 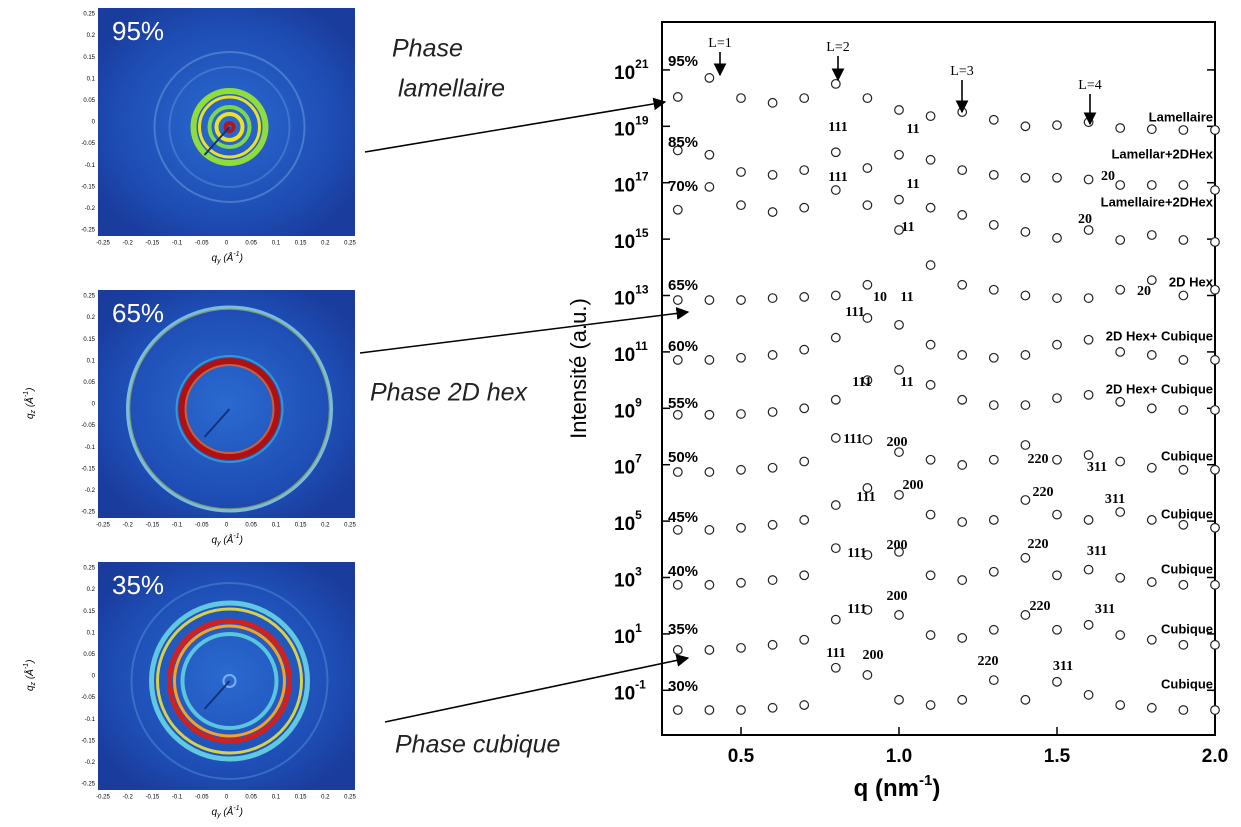 What do you see at coordinates (880, 297) in the screenshot?
I see `peak-label: 10` at bounding box center [880, 297].